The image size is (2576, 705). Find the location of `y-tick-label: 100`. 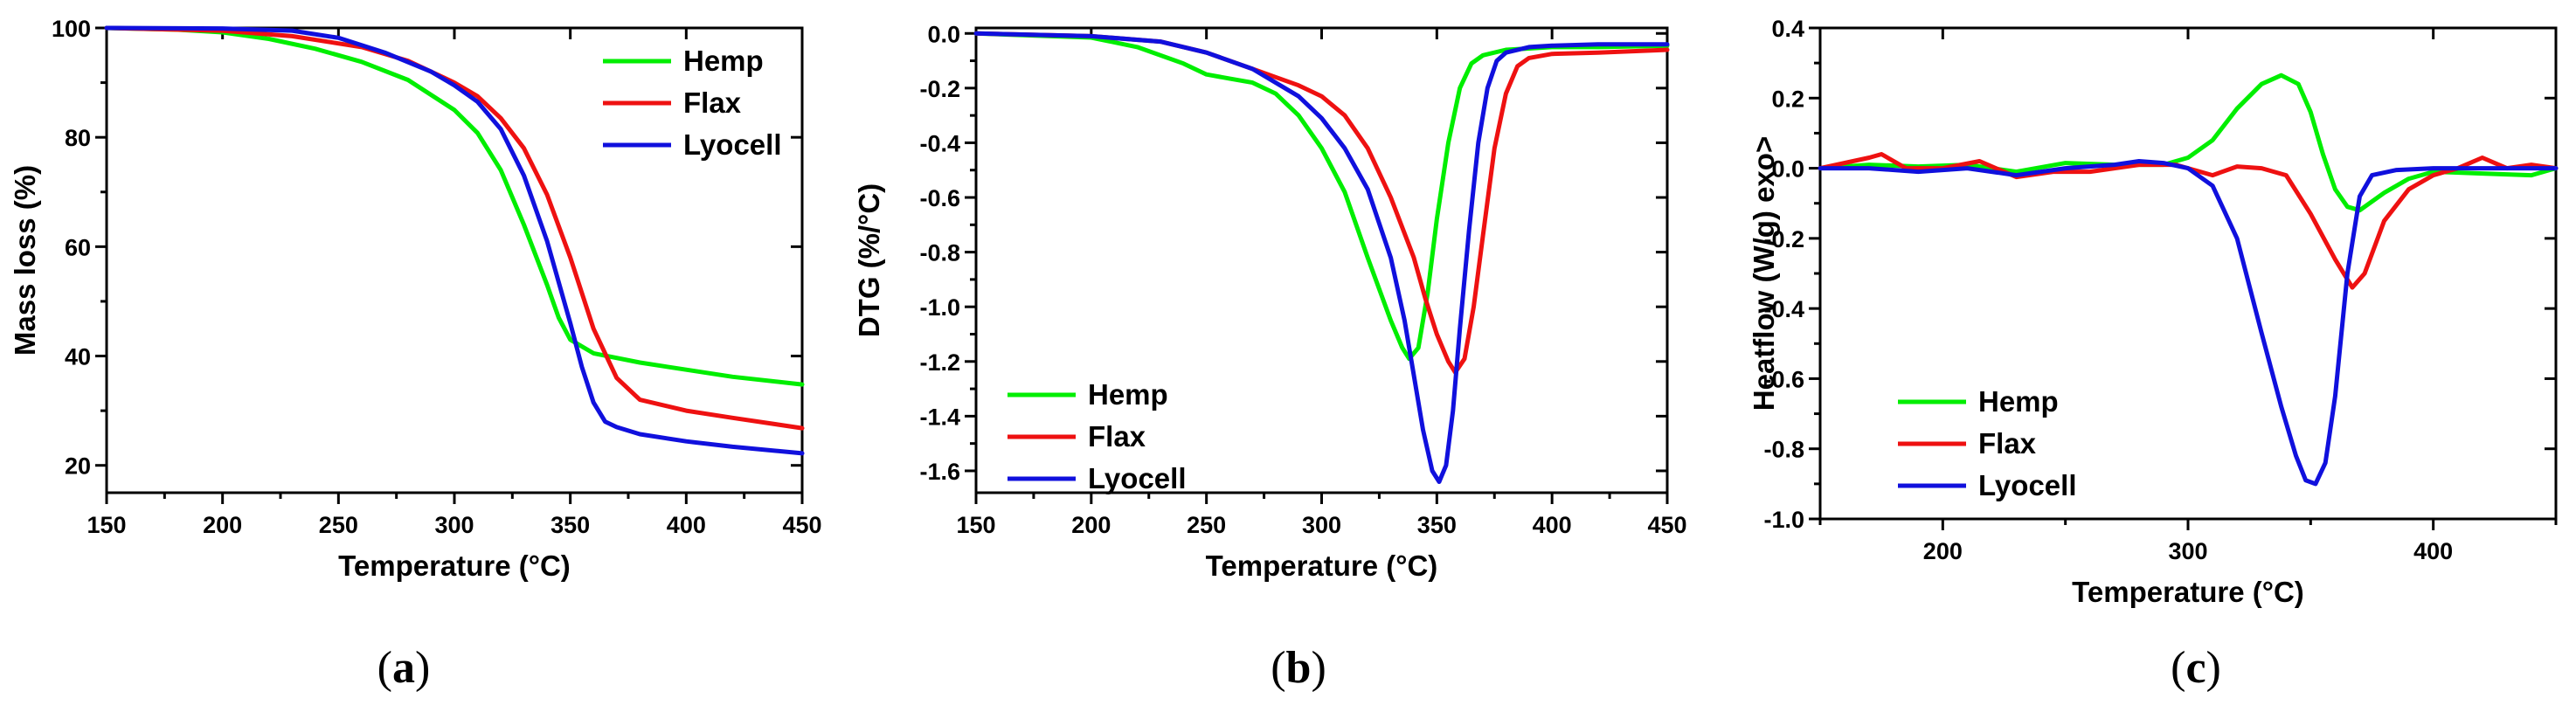

y-tick-label: 100 is located at coordinates (71, 29).